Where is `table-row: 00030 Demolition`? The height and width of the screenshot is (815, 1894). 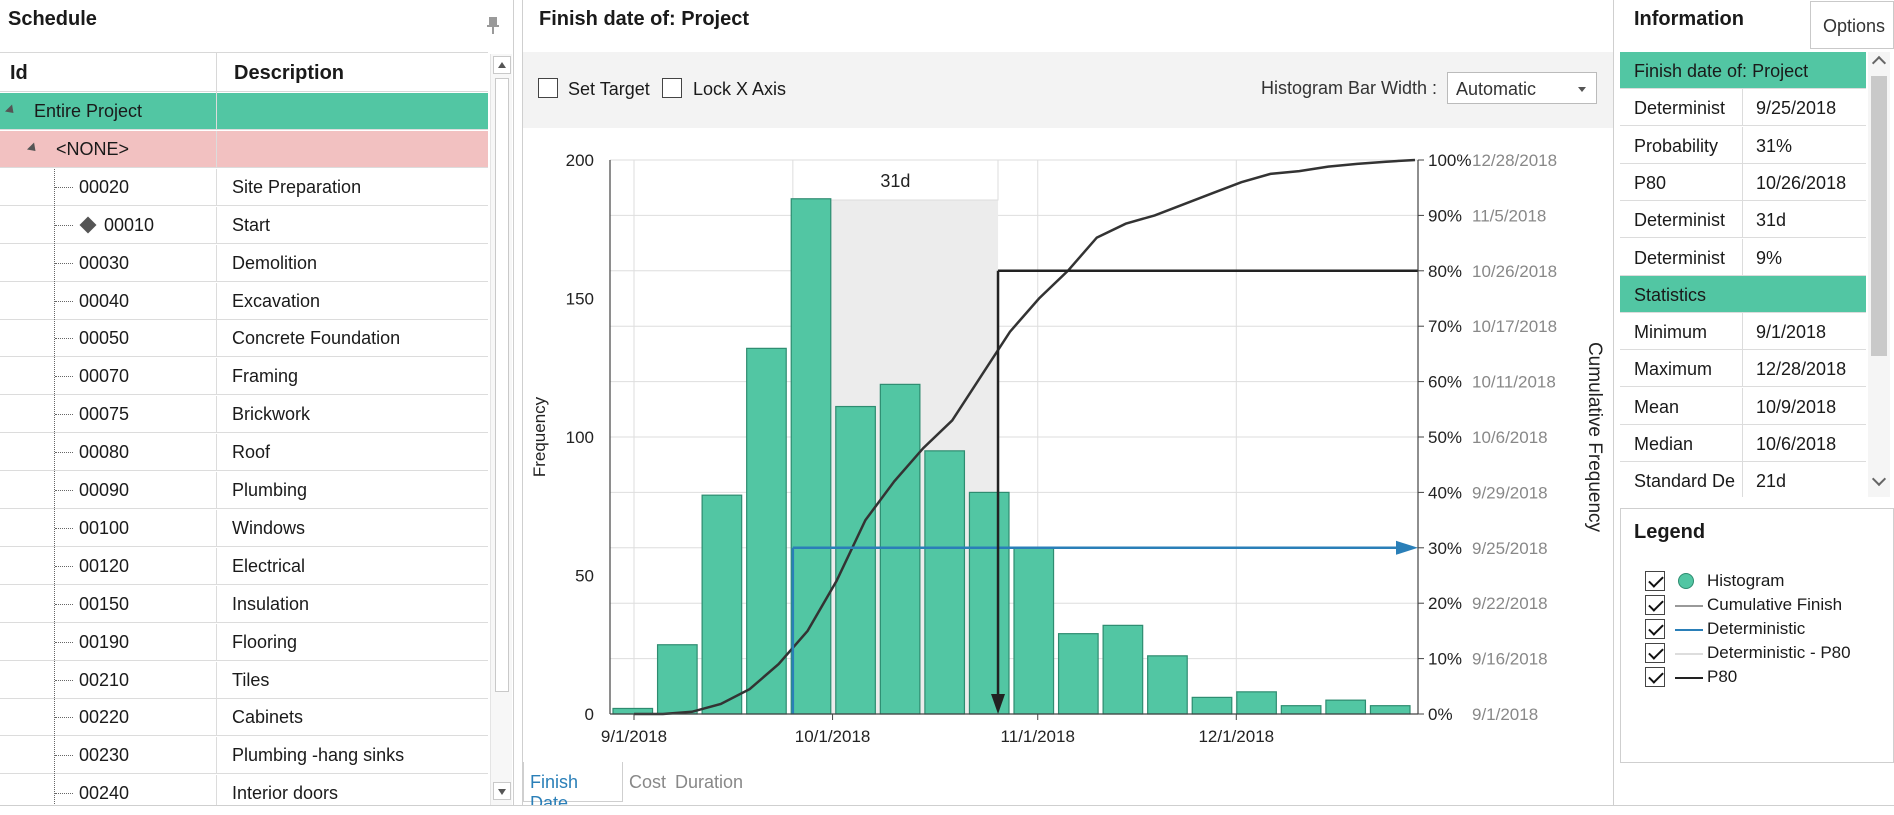 table-row: 00030 Demolition is located at coordinates (244, 263).